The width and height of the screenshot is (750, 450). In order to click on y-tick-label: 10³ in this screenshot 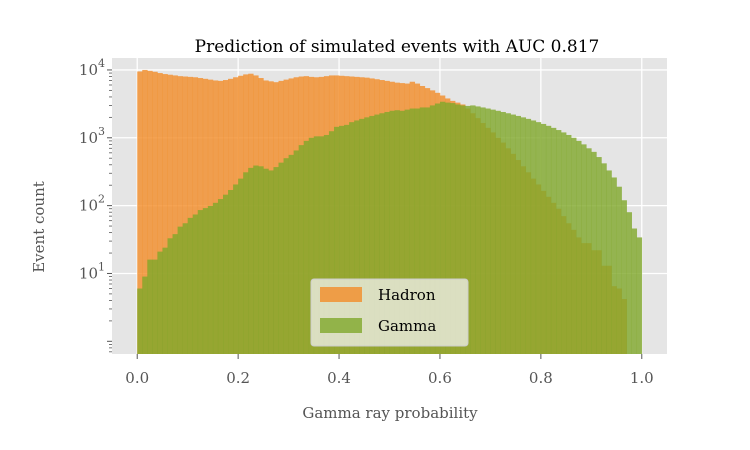, I will do `click(92, 136)`.